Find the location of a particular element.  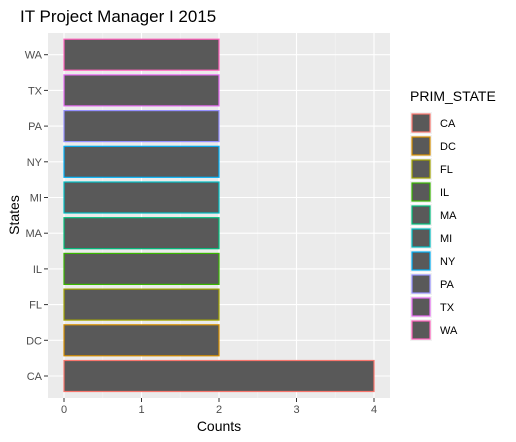

legend-label-pa: PA is located at coordinates (447, 285).